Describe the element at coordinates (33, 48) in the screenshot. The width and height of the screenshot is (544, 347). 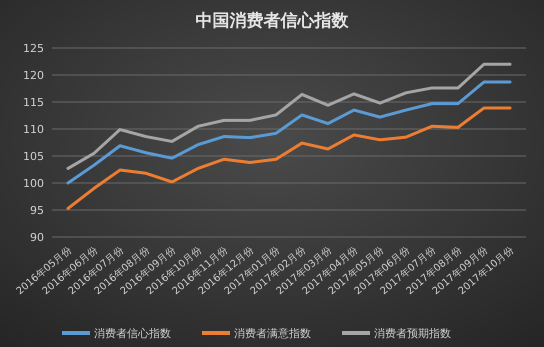
I see `y-tick-label: 125` at that location.